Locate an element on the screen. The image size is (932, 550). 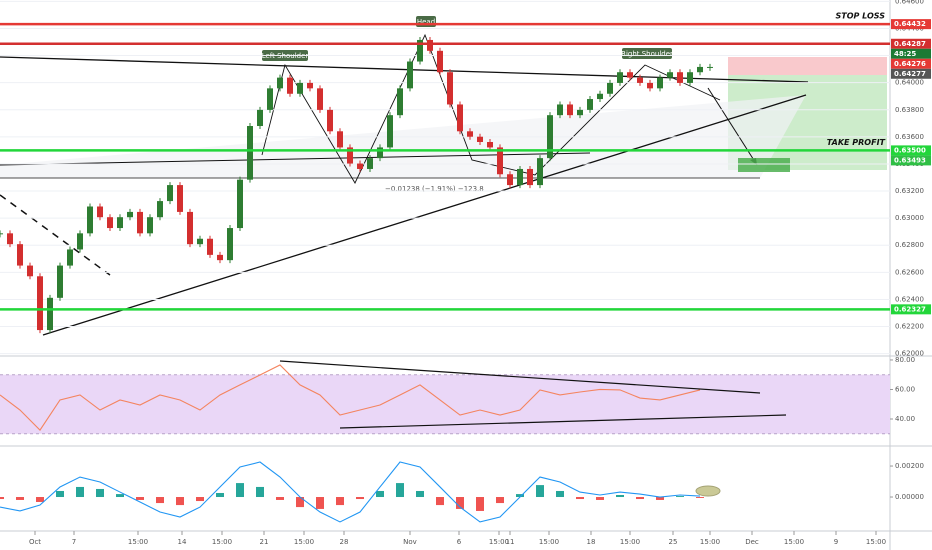
y-tick-label: 60.00 is located at coordinates (905, 389).